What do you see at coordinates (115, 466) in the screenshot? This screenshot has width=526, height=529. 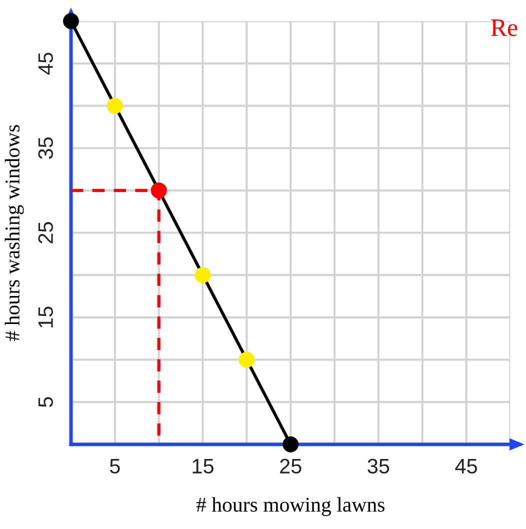 I see `x-tick-label: 5` at bounding box center [115, 466].